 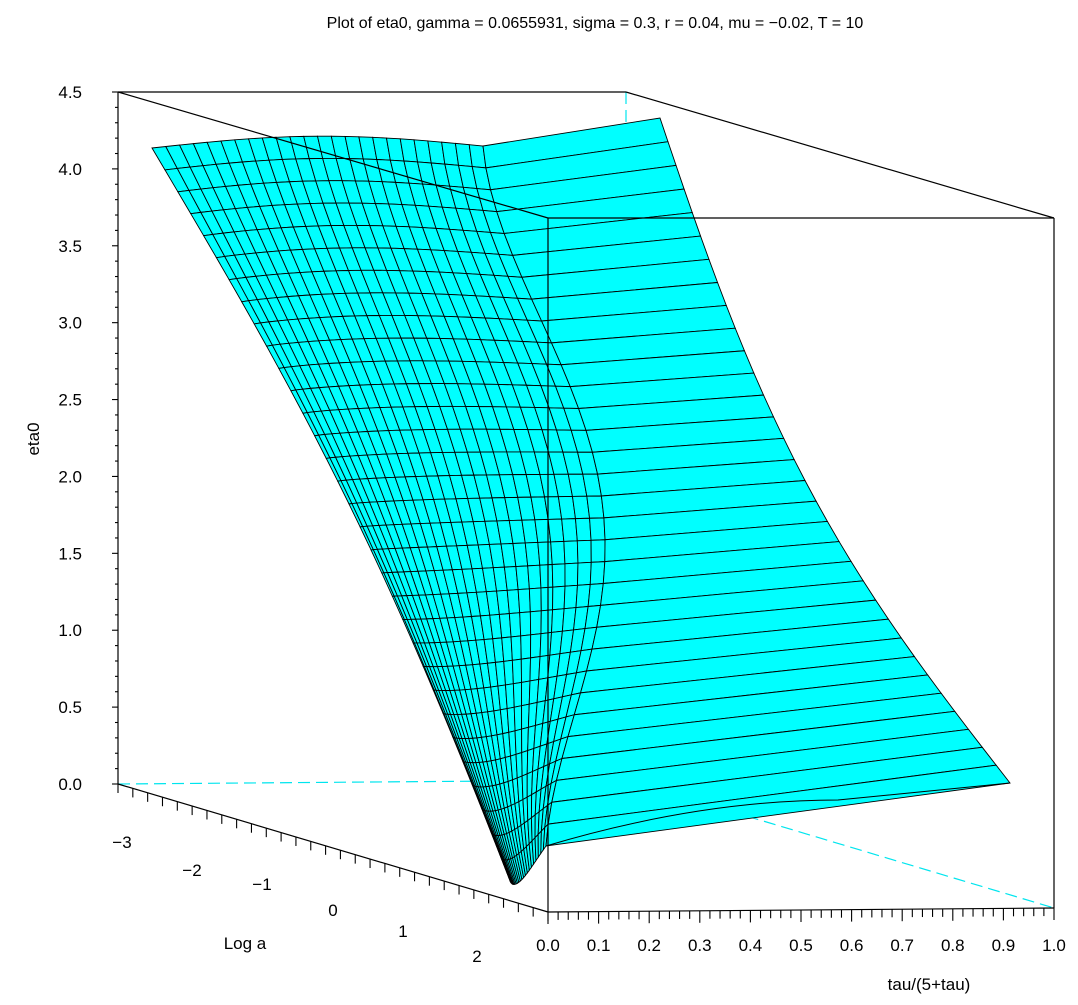 I want to click on y-tick-label: 0.7, so click(x=902, y=945).